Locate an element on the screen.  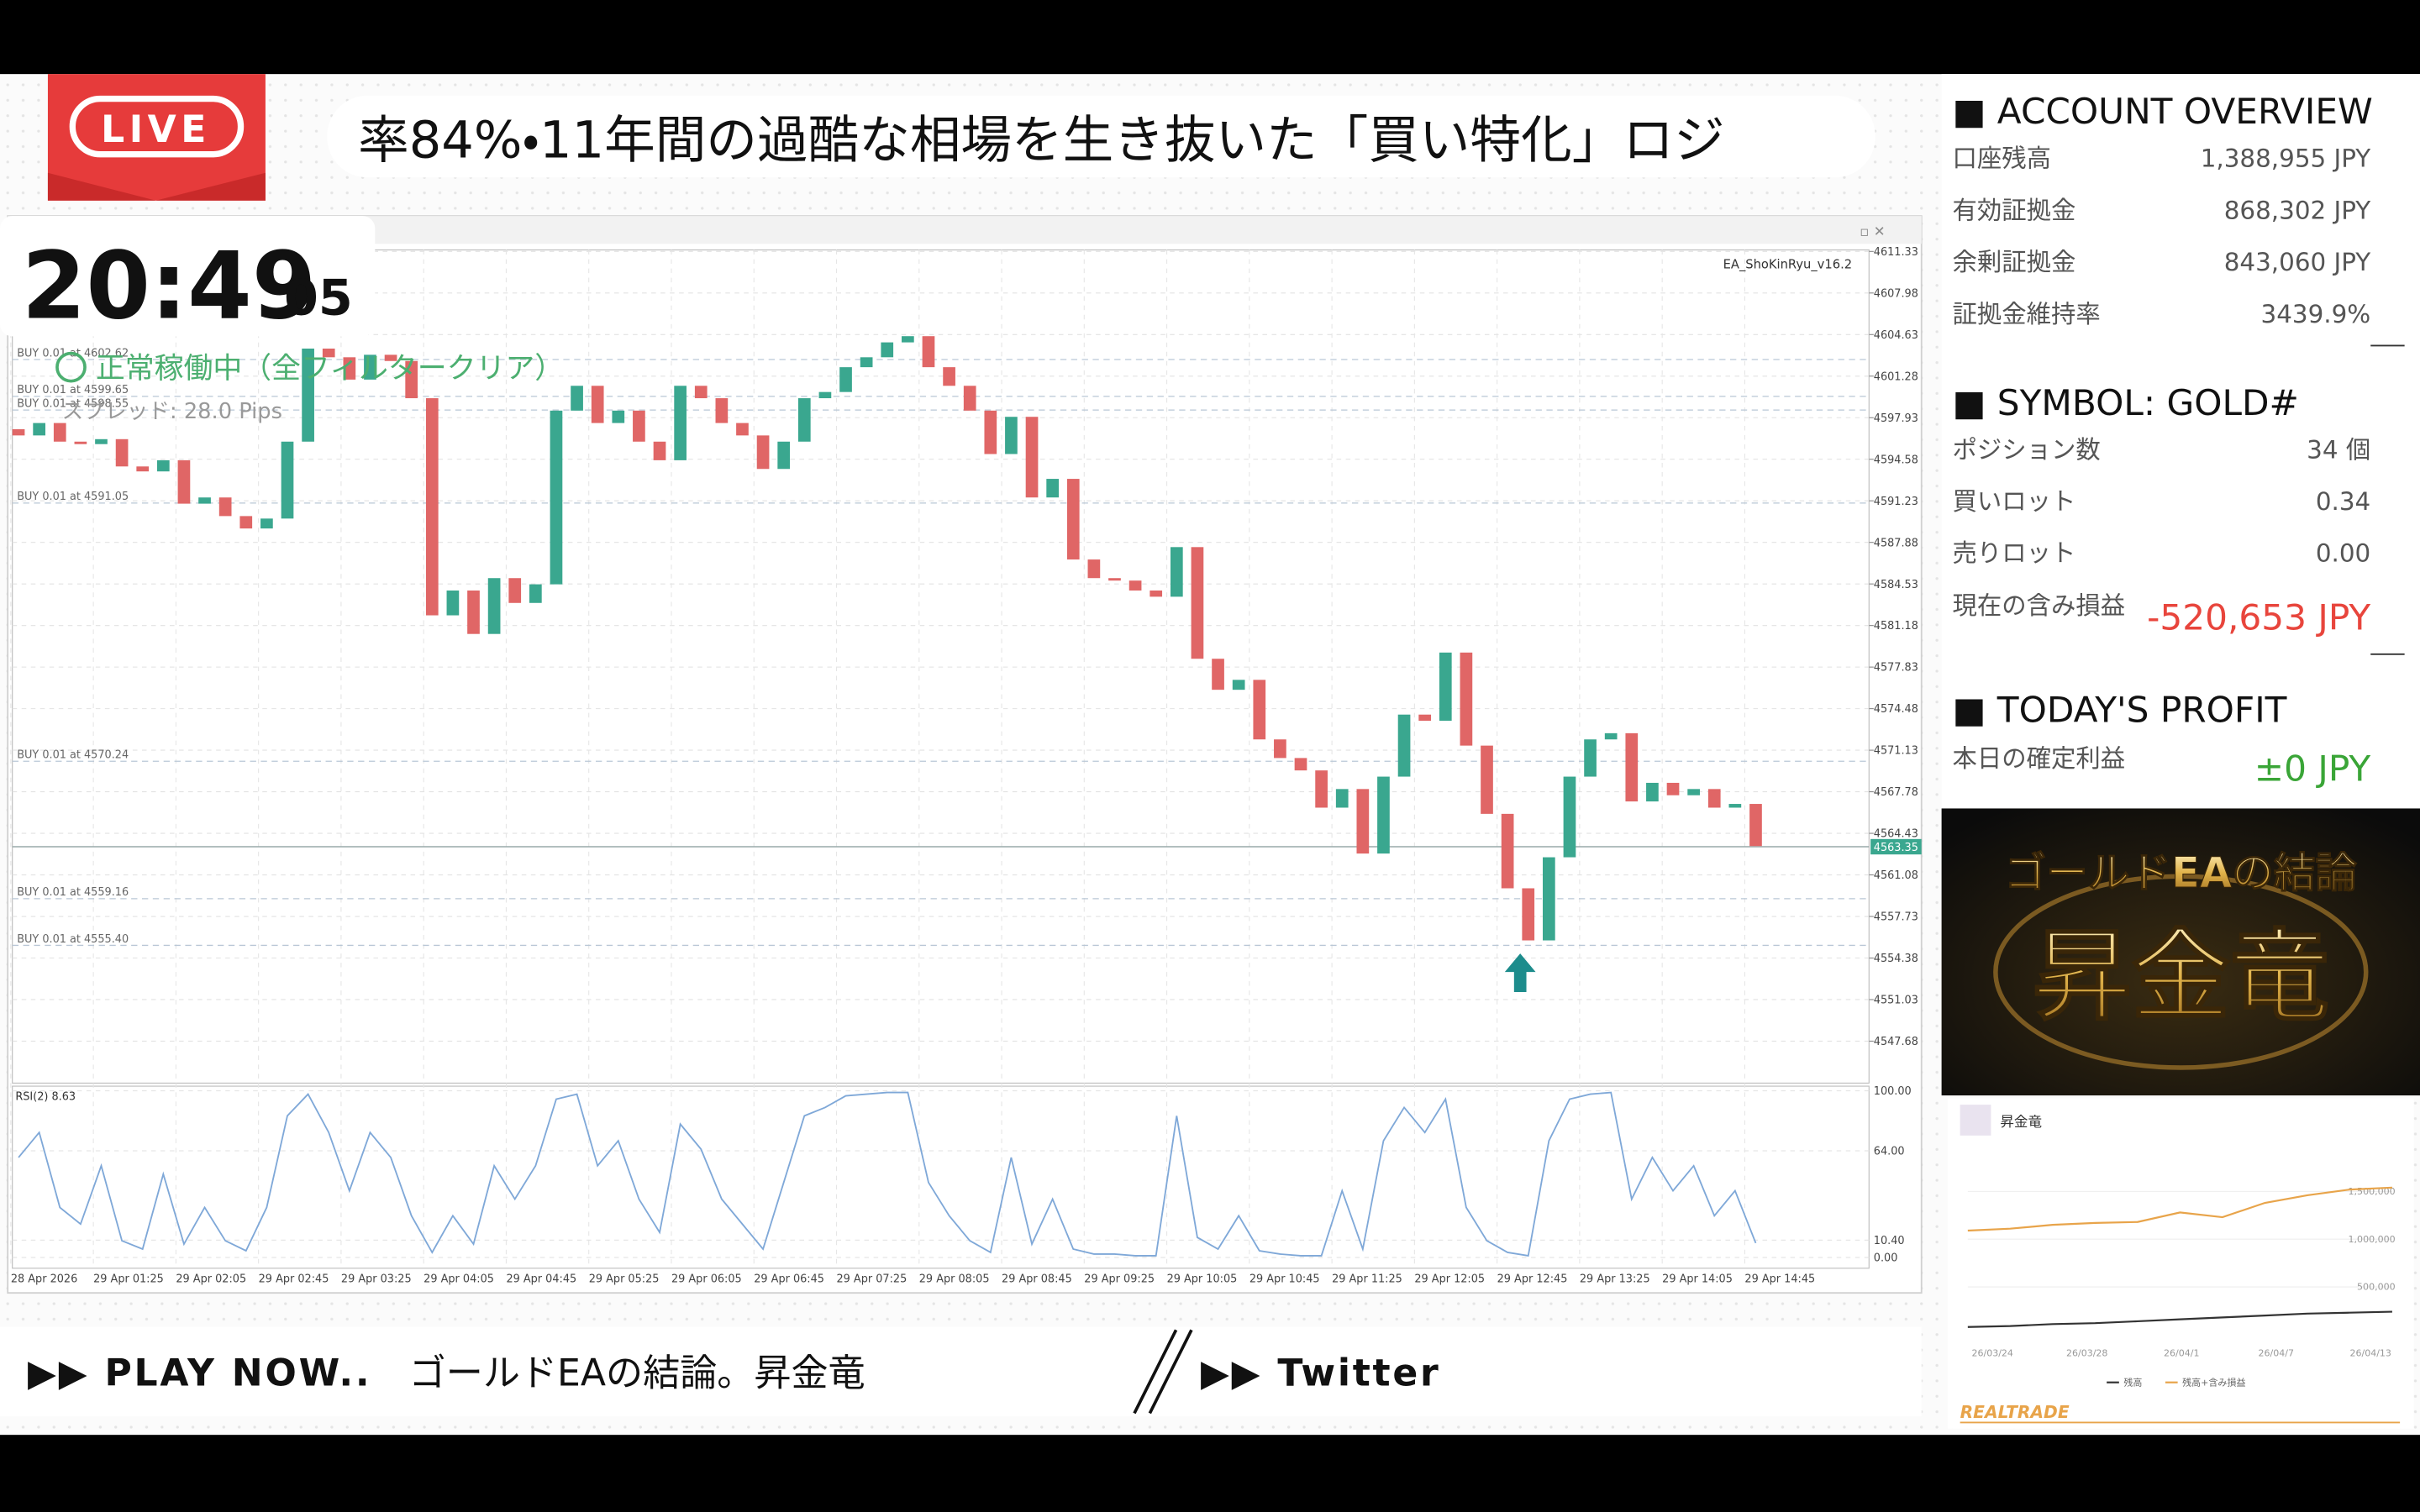
profit-value: ±0 JPY is located at coordinates (2312, 768).